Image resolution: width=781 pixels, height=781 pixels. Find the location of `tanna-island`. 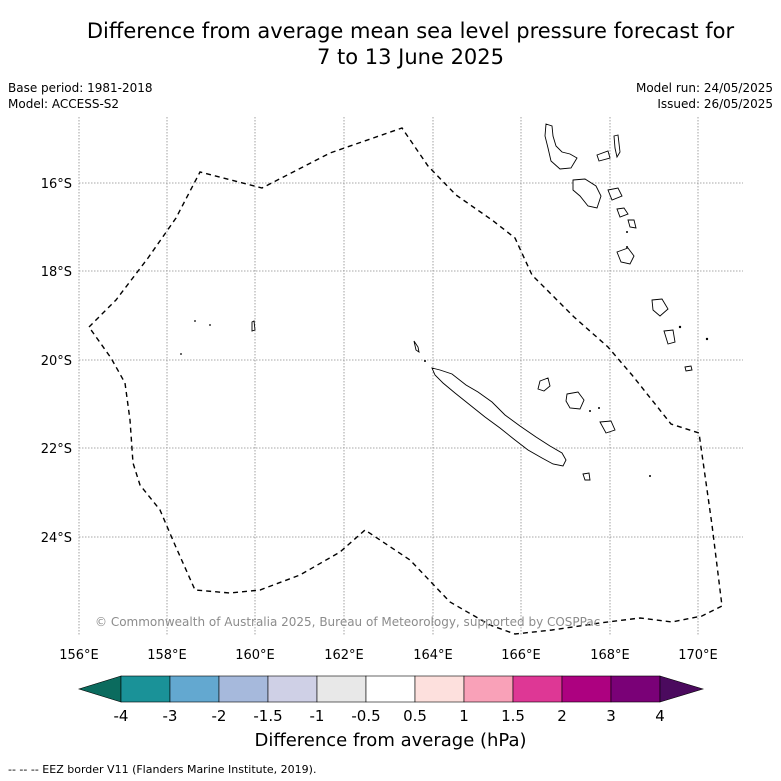

tanna-island is located at coordinates (669, 337).